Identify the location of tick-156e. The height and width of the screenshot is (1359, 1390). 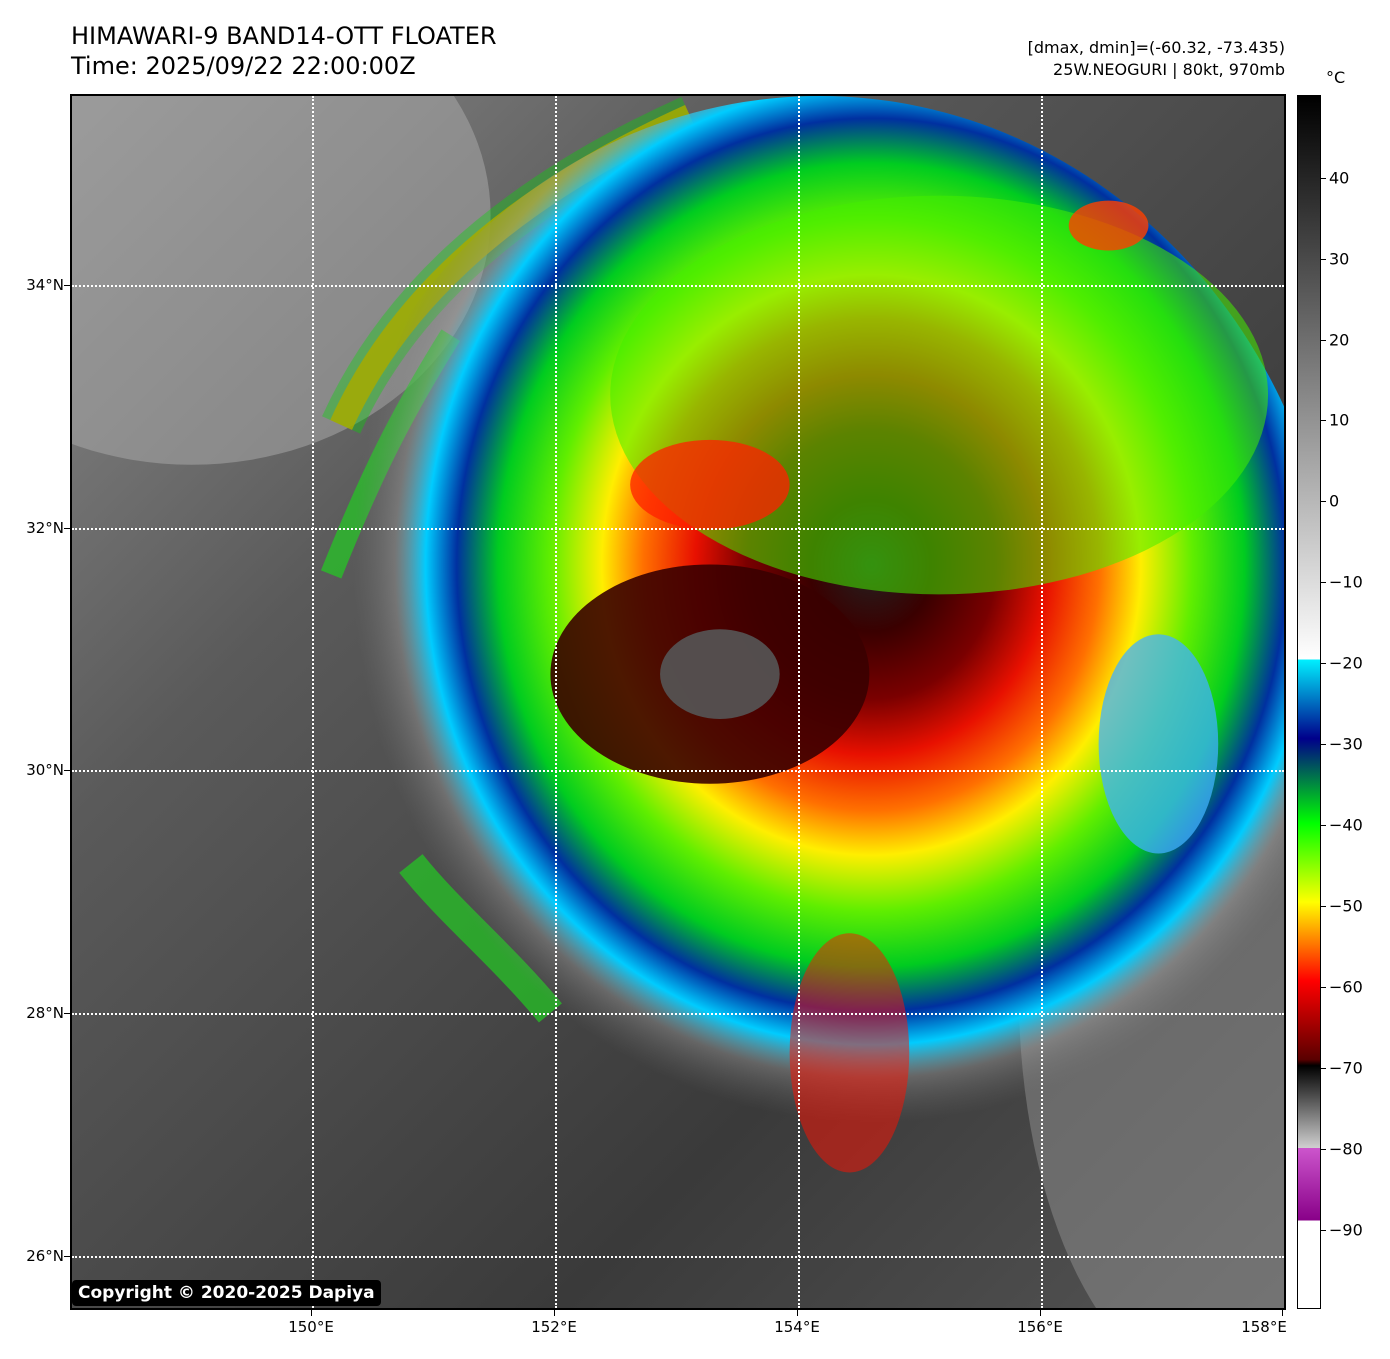
(1040, 1313).